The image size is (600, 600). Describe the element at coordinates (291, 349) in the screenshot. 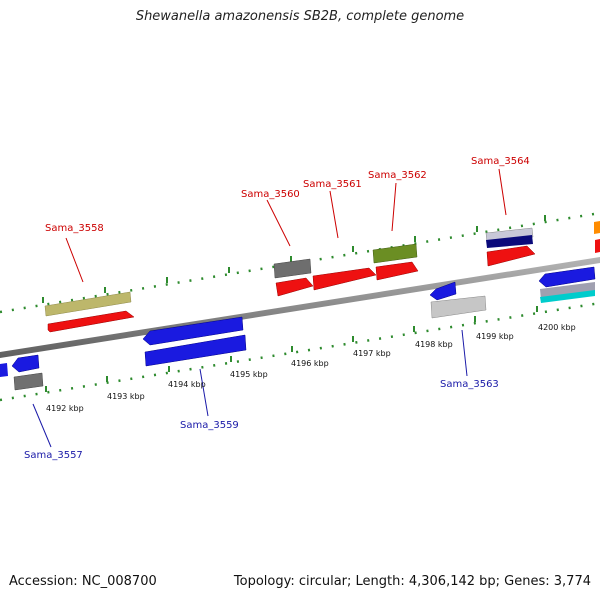

I see `minus-major-ticks` at that location.